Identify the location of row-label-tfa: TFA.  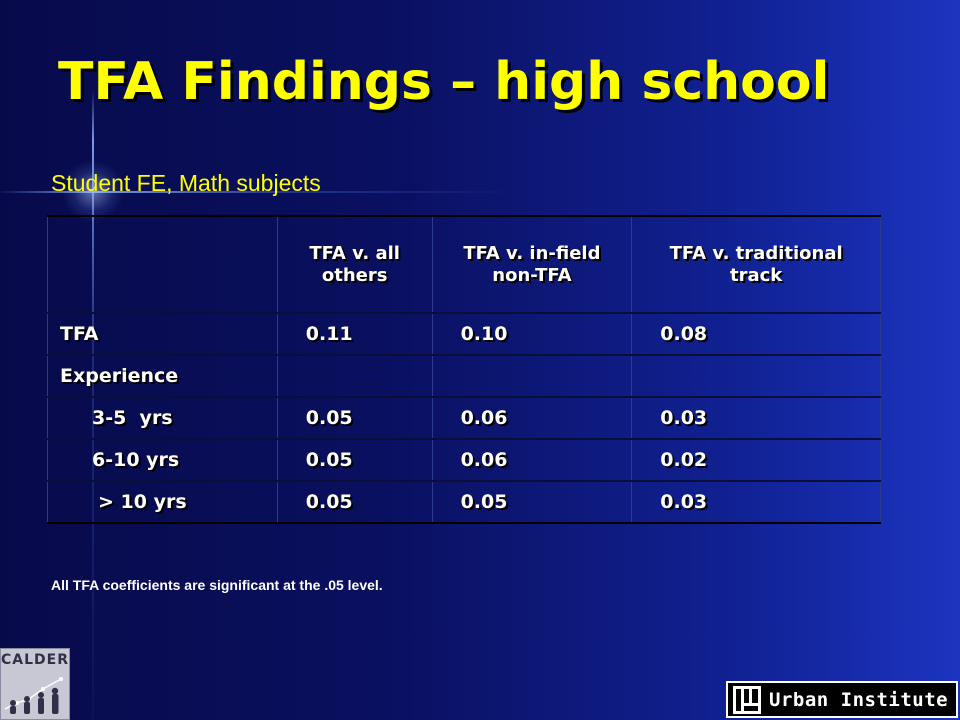
(162, 334).